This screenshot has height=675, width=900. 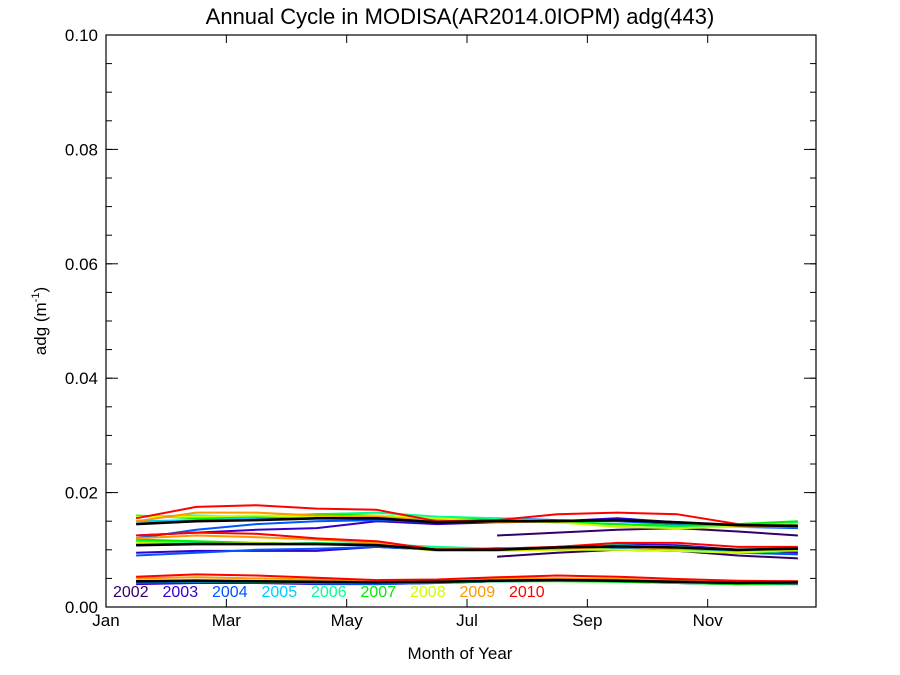 I want to click on climatology-lines, so click(x=467, y=551).